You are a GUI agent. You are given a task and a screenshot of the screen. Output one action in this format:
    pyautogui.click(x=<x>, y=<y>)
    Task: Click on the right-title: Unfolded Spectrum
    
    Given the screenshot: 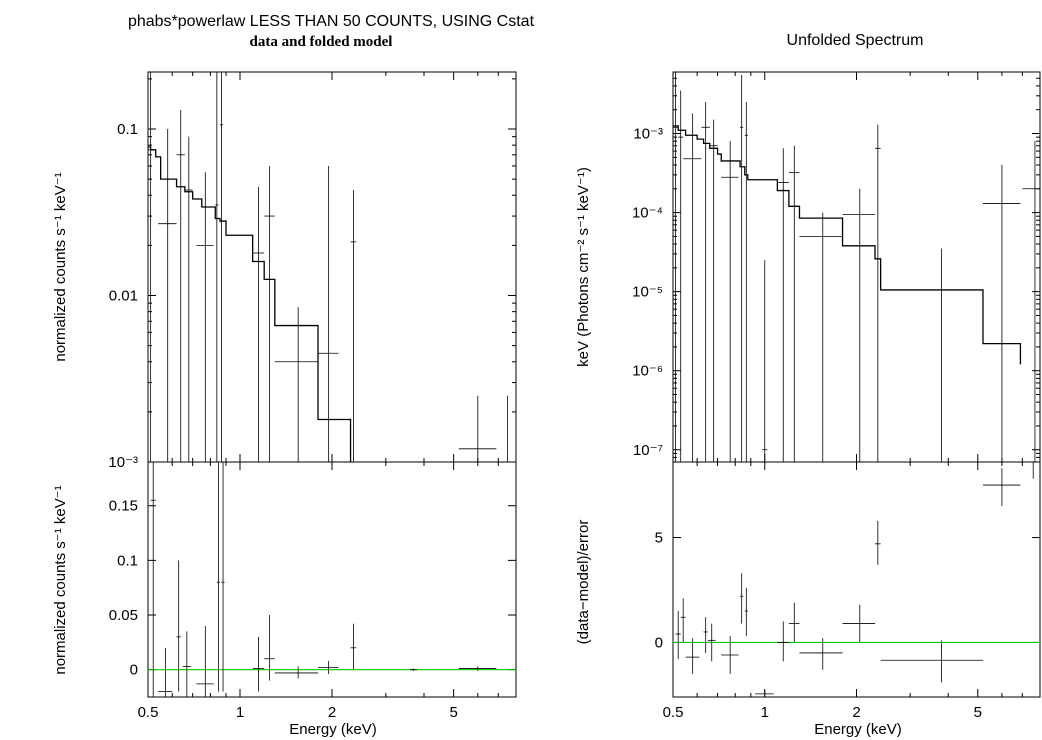 What is the action you would take?
    pyautogui.click(x=855, y=40)
    